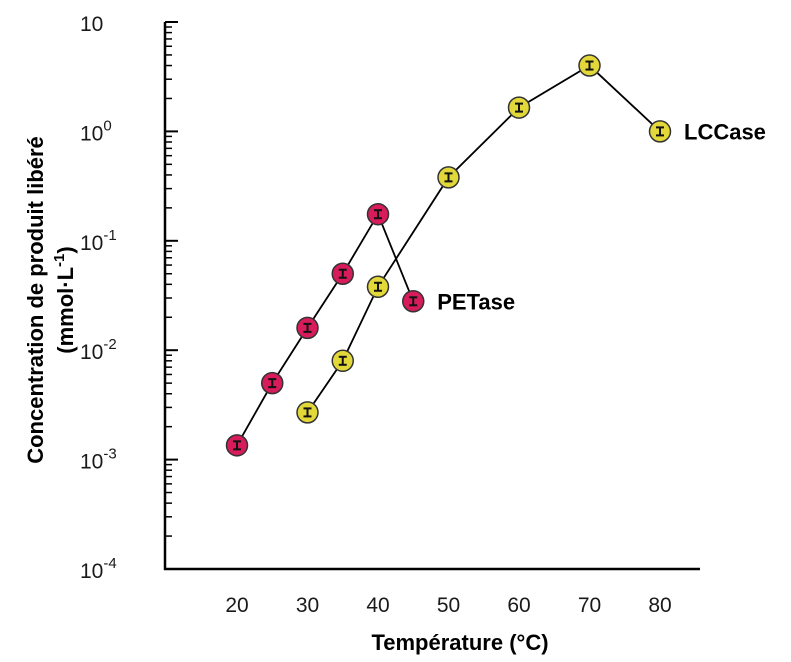  I want to click on x-tick-label: 70, so click(589, 605).